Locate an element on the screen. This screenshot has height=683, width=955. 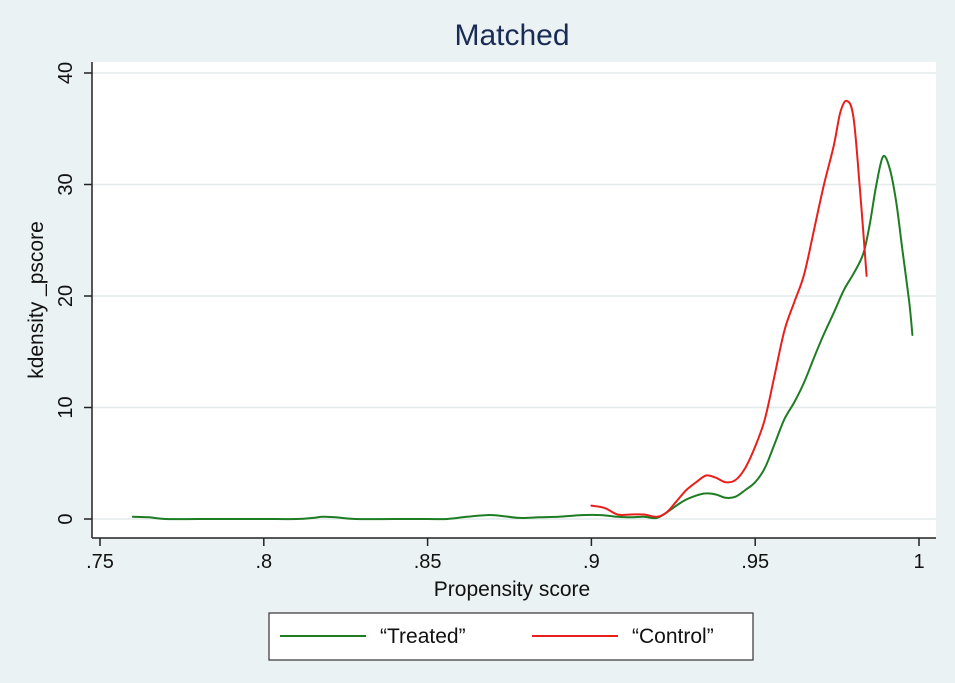
y-ticks: 0 10 20 30 40 is located at coordinates (73, 293).